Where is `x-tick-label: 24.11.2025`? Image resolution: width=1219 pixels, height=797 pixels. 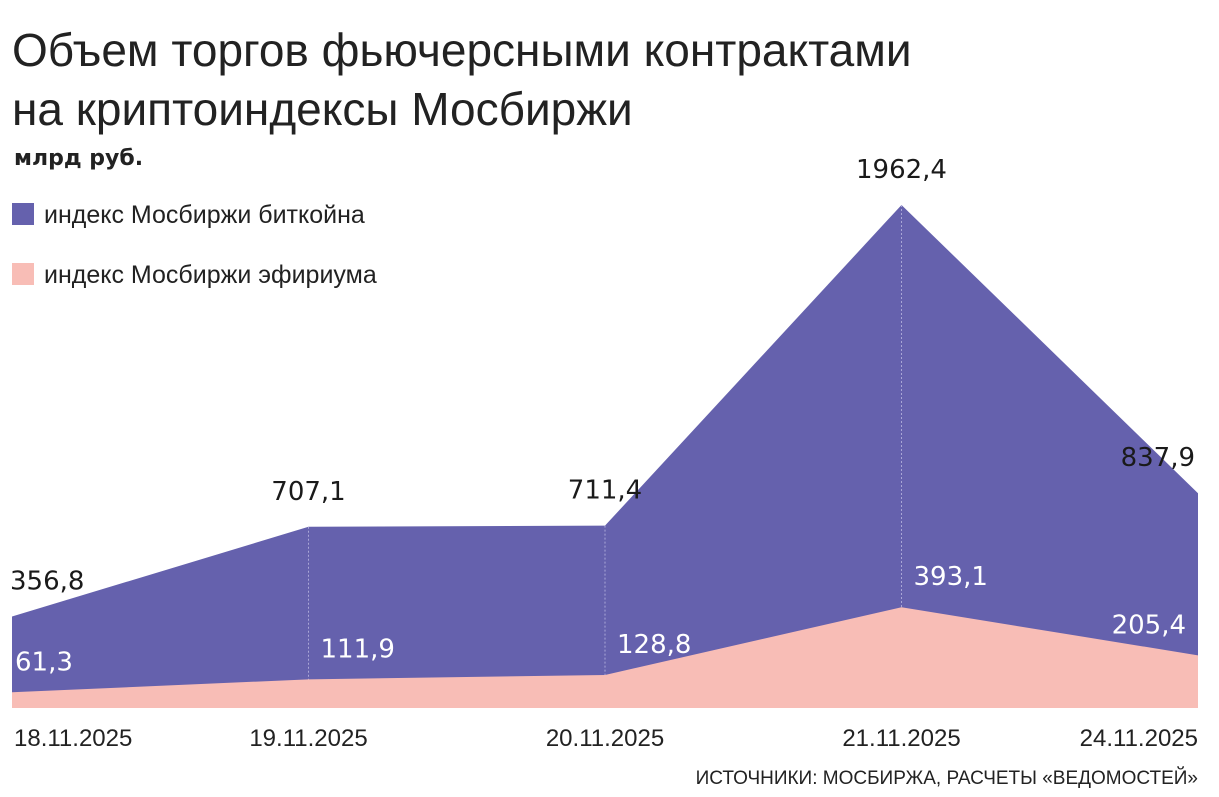
x-tick-label: 24.11.2025 is located at coordinates (1139, 738).